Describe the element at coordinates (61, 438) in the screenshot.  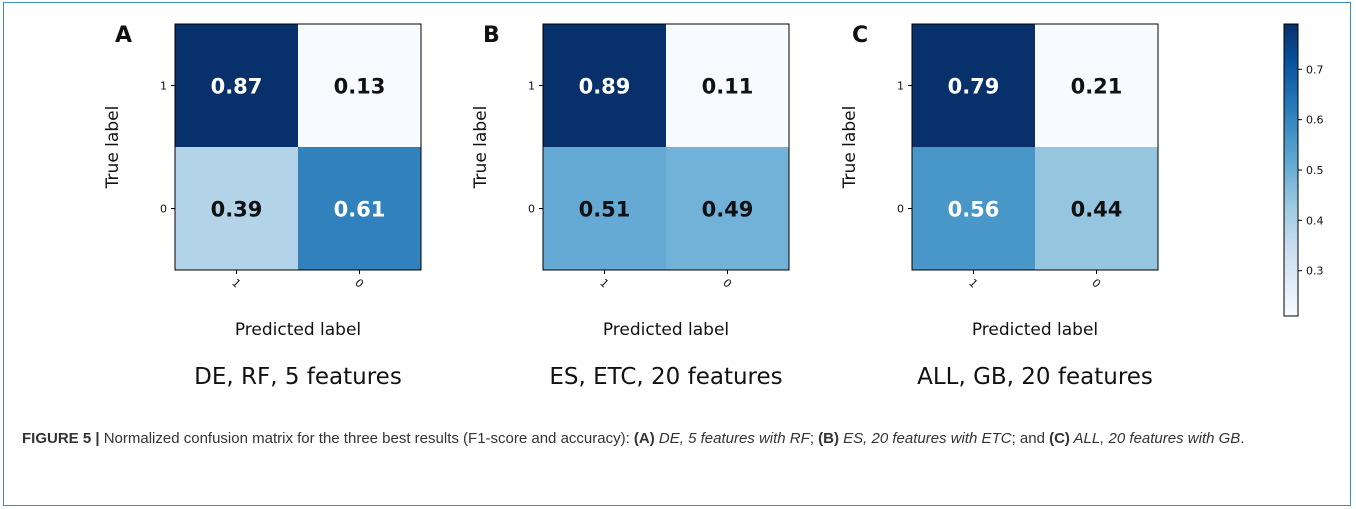
I see `caption-figure-label: FIGURE 5 |` at that location.